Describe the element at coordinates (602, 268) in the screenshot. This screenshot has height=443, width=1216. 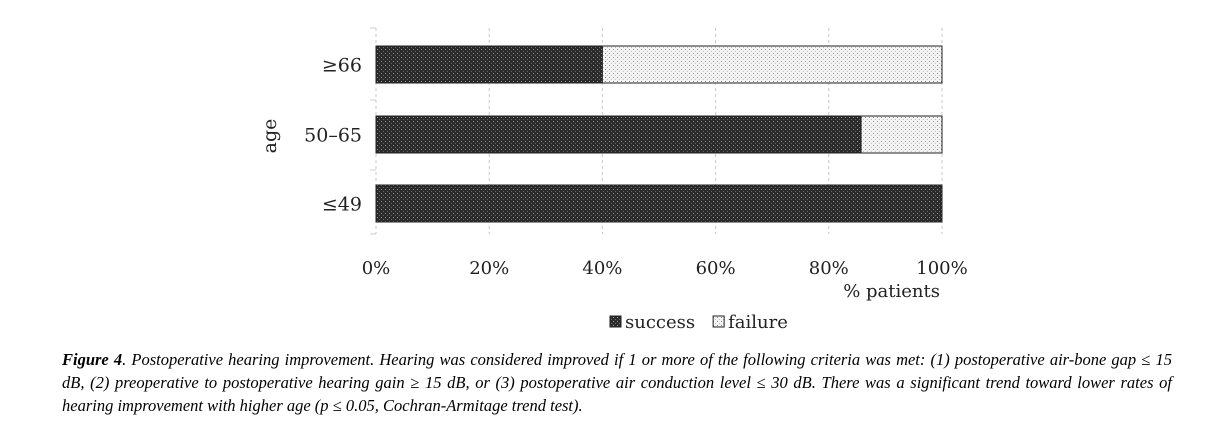
I see `x-tick-label: 40%` at that location.